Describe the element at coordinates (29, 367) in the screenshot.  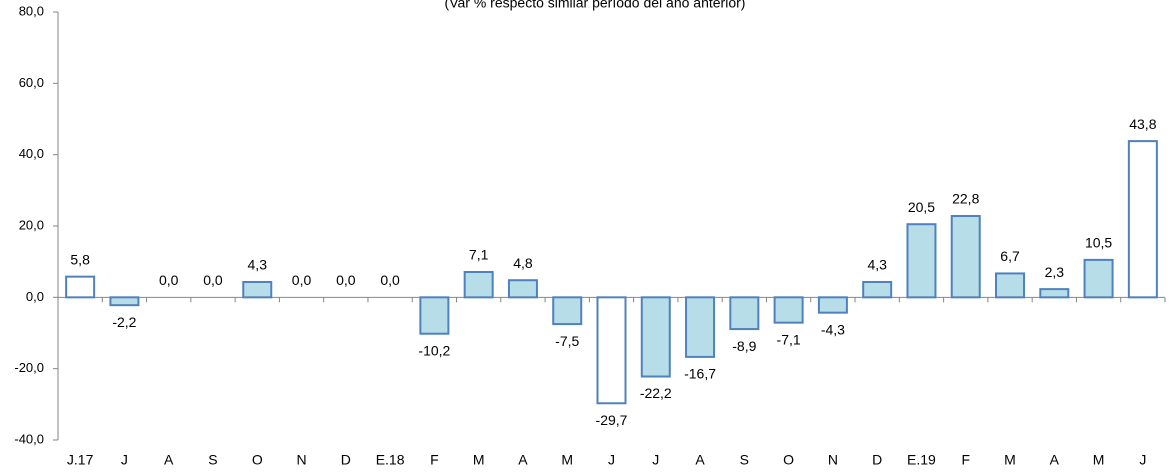
I see `y-tick-label: -20,0` at that location.